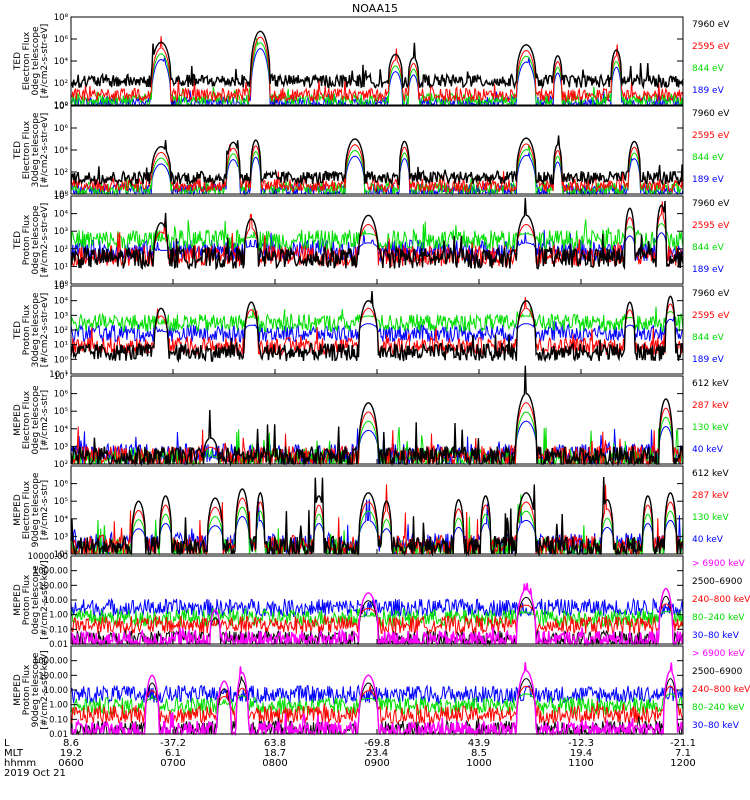 The width and height of the screenshot is (750, 800). Describe the element at coordinates (274, 763) in the screenshot. I see `x-tick-label-hhmm-2: 0800` at that location.